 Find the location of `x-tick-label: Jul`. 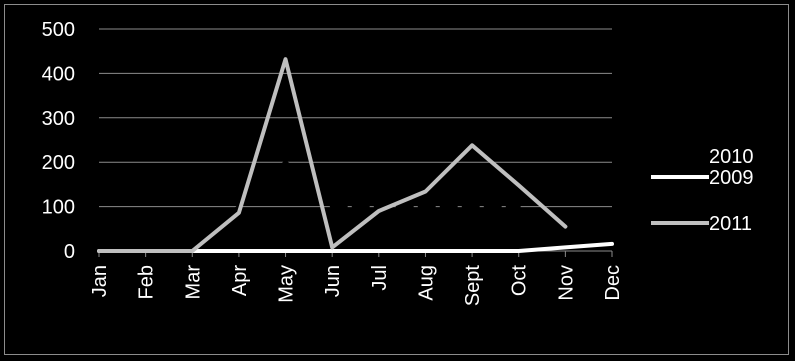

x-tick-label: Jul is located at coordinates (380, 278).